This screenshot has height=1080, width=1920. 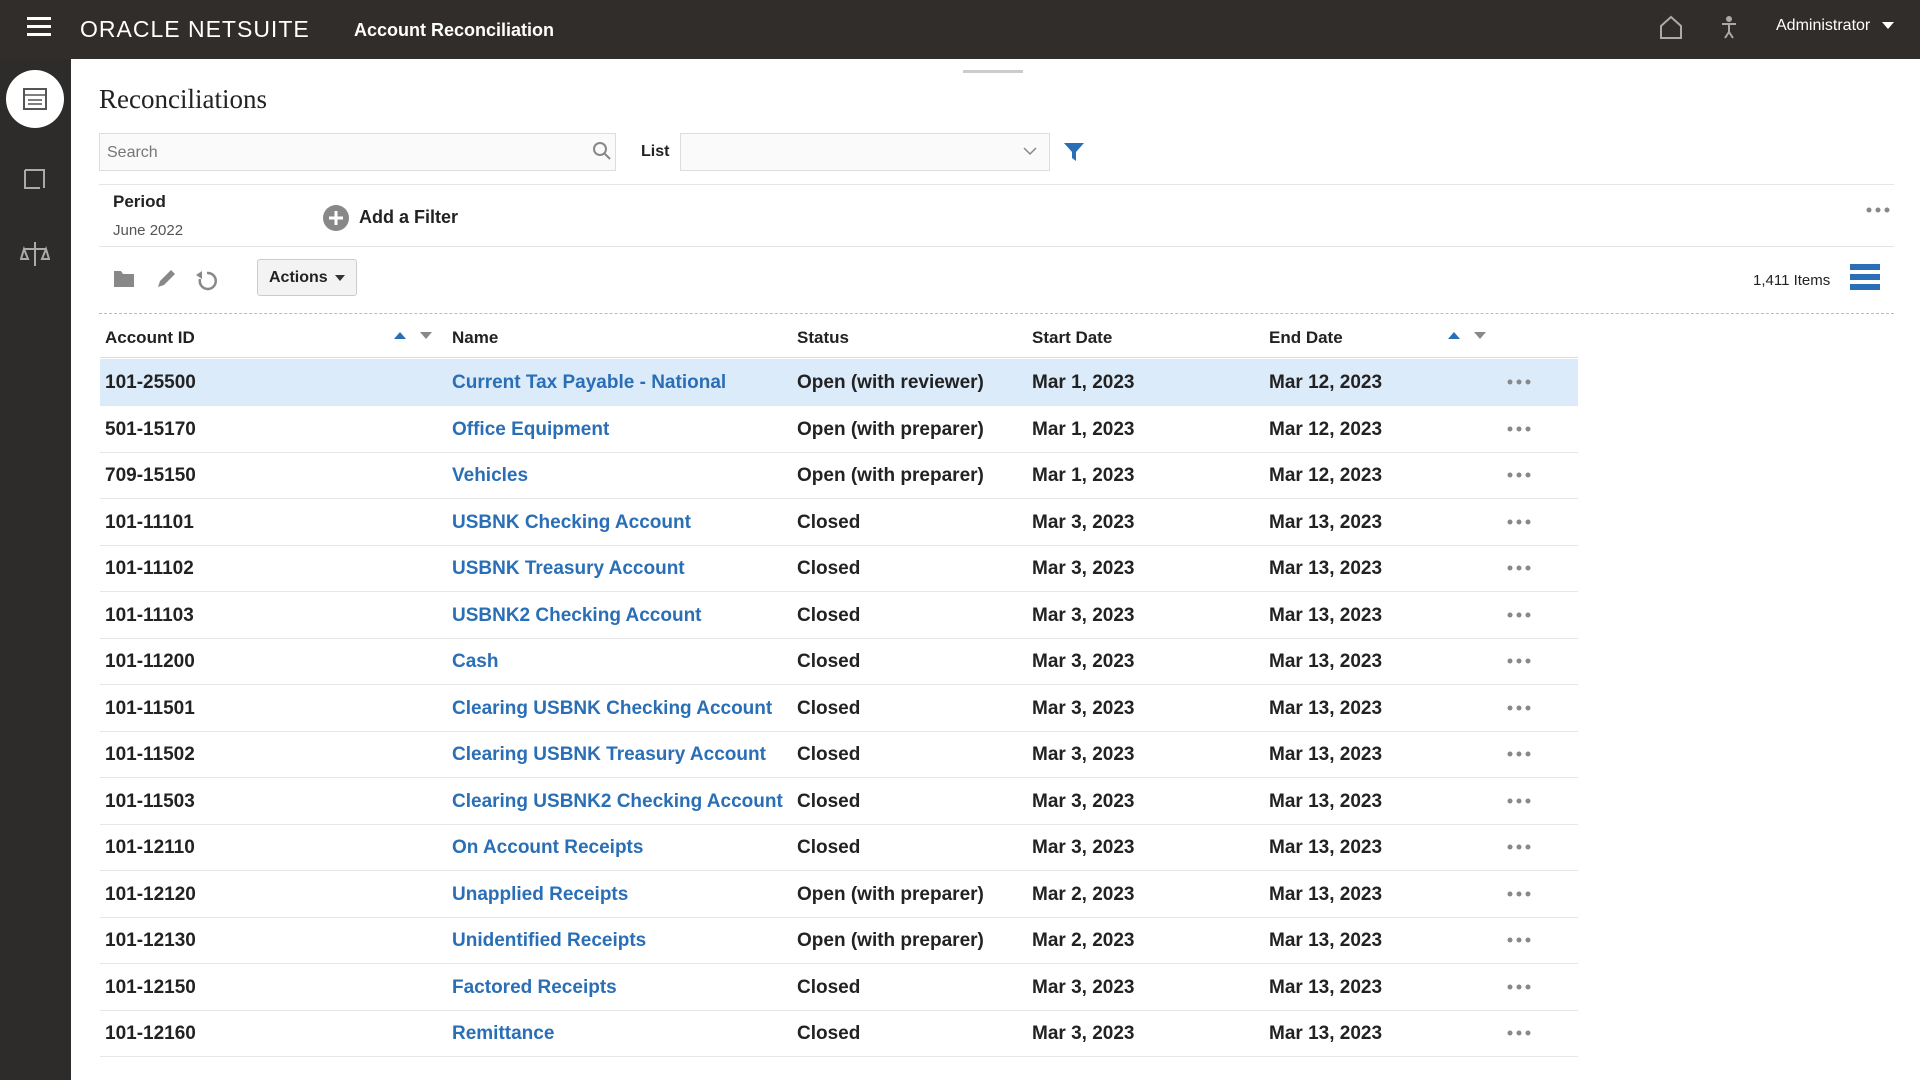 What do you see at coordinates (589, 382) in the screenshot?
I see `account-name: Current Tax Payable - National` at bounding box center [589, 382].